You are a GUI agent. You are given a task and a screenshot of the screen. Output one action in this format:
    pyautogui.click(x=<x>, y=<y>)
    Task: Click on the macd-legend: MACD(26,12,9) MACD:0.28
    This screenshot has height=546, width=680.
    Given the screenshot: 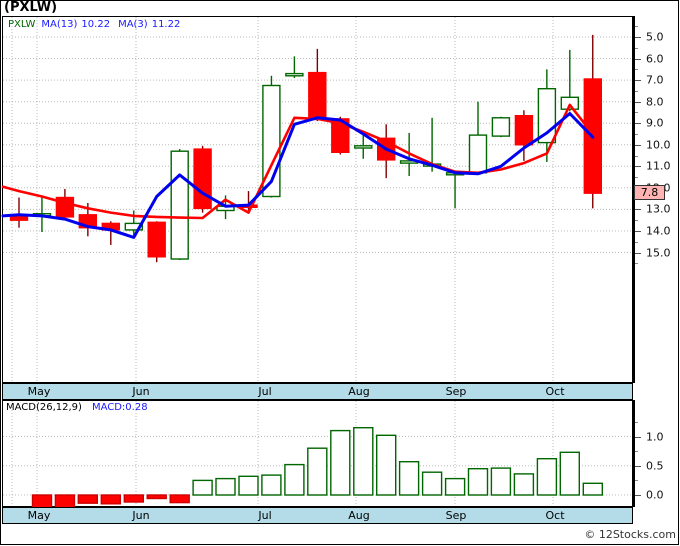 What is the action you would take?
    pyautogui.click(x=77, y=407)
    